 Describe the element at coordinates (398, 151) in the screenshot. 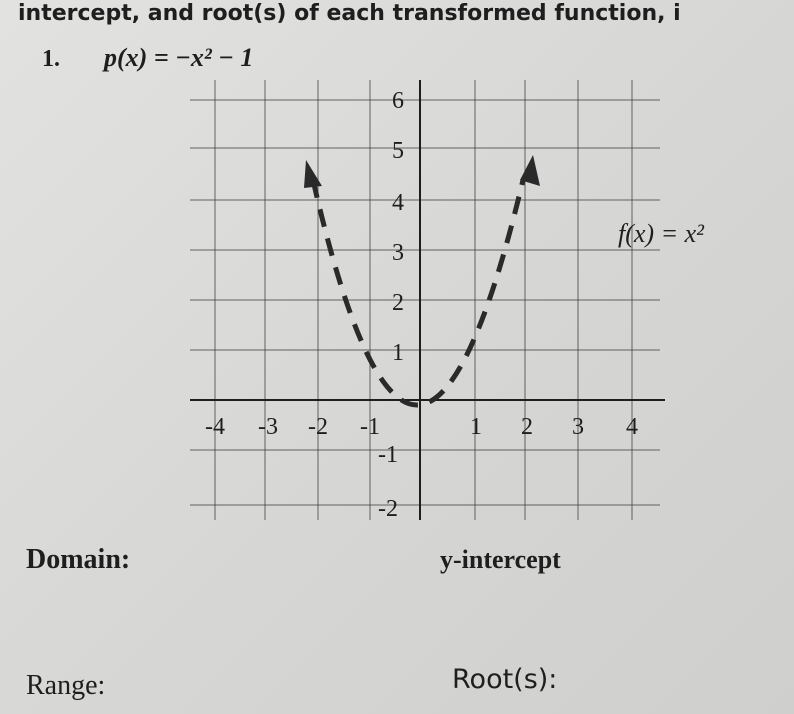

I see `y-label: 5` at that location.